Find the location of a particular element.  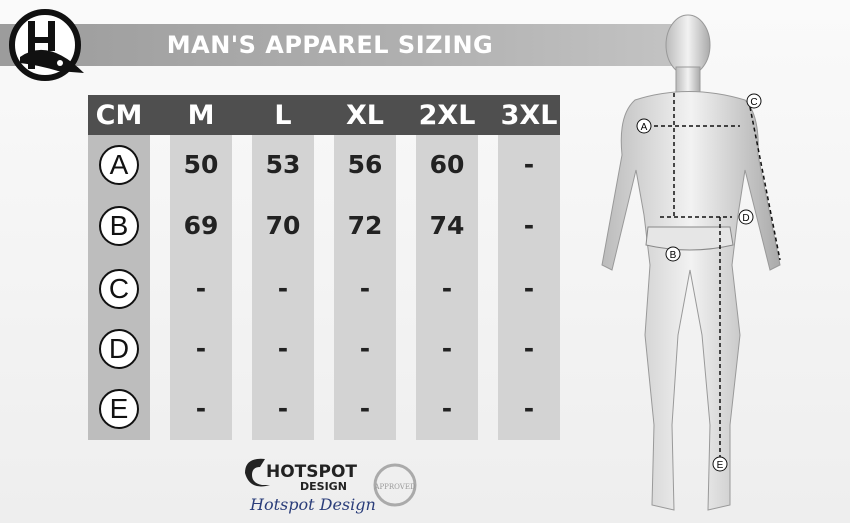

hotspot-logo is located at coordinates (46, 45).